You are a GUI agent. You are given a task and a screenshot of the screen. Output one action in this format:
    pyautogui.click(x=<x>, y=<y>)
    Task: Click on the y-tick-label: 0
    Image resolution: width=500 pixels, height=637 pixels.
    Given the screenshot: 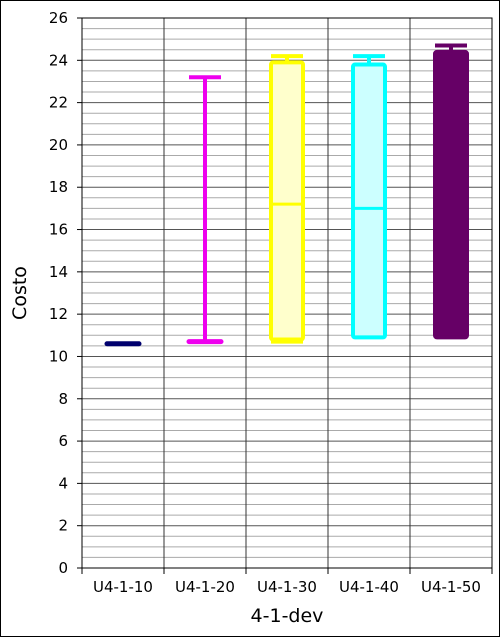 What is the action you would take?
    pyautogui.click(x=63, y=568)
    